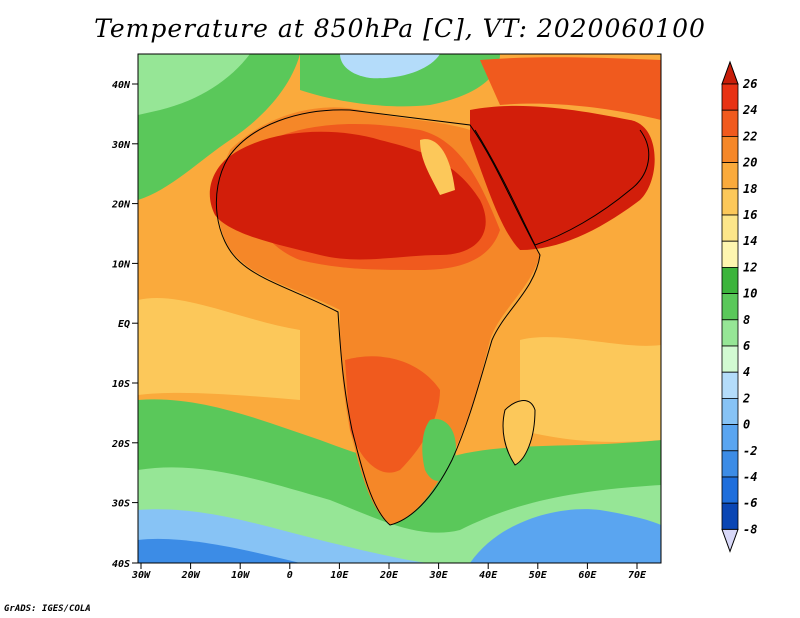 This screenshot has width=800, height=618. Describe the element at coordinates (290, 575) in the screenshot. I see `lon-label: 0` at that location.